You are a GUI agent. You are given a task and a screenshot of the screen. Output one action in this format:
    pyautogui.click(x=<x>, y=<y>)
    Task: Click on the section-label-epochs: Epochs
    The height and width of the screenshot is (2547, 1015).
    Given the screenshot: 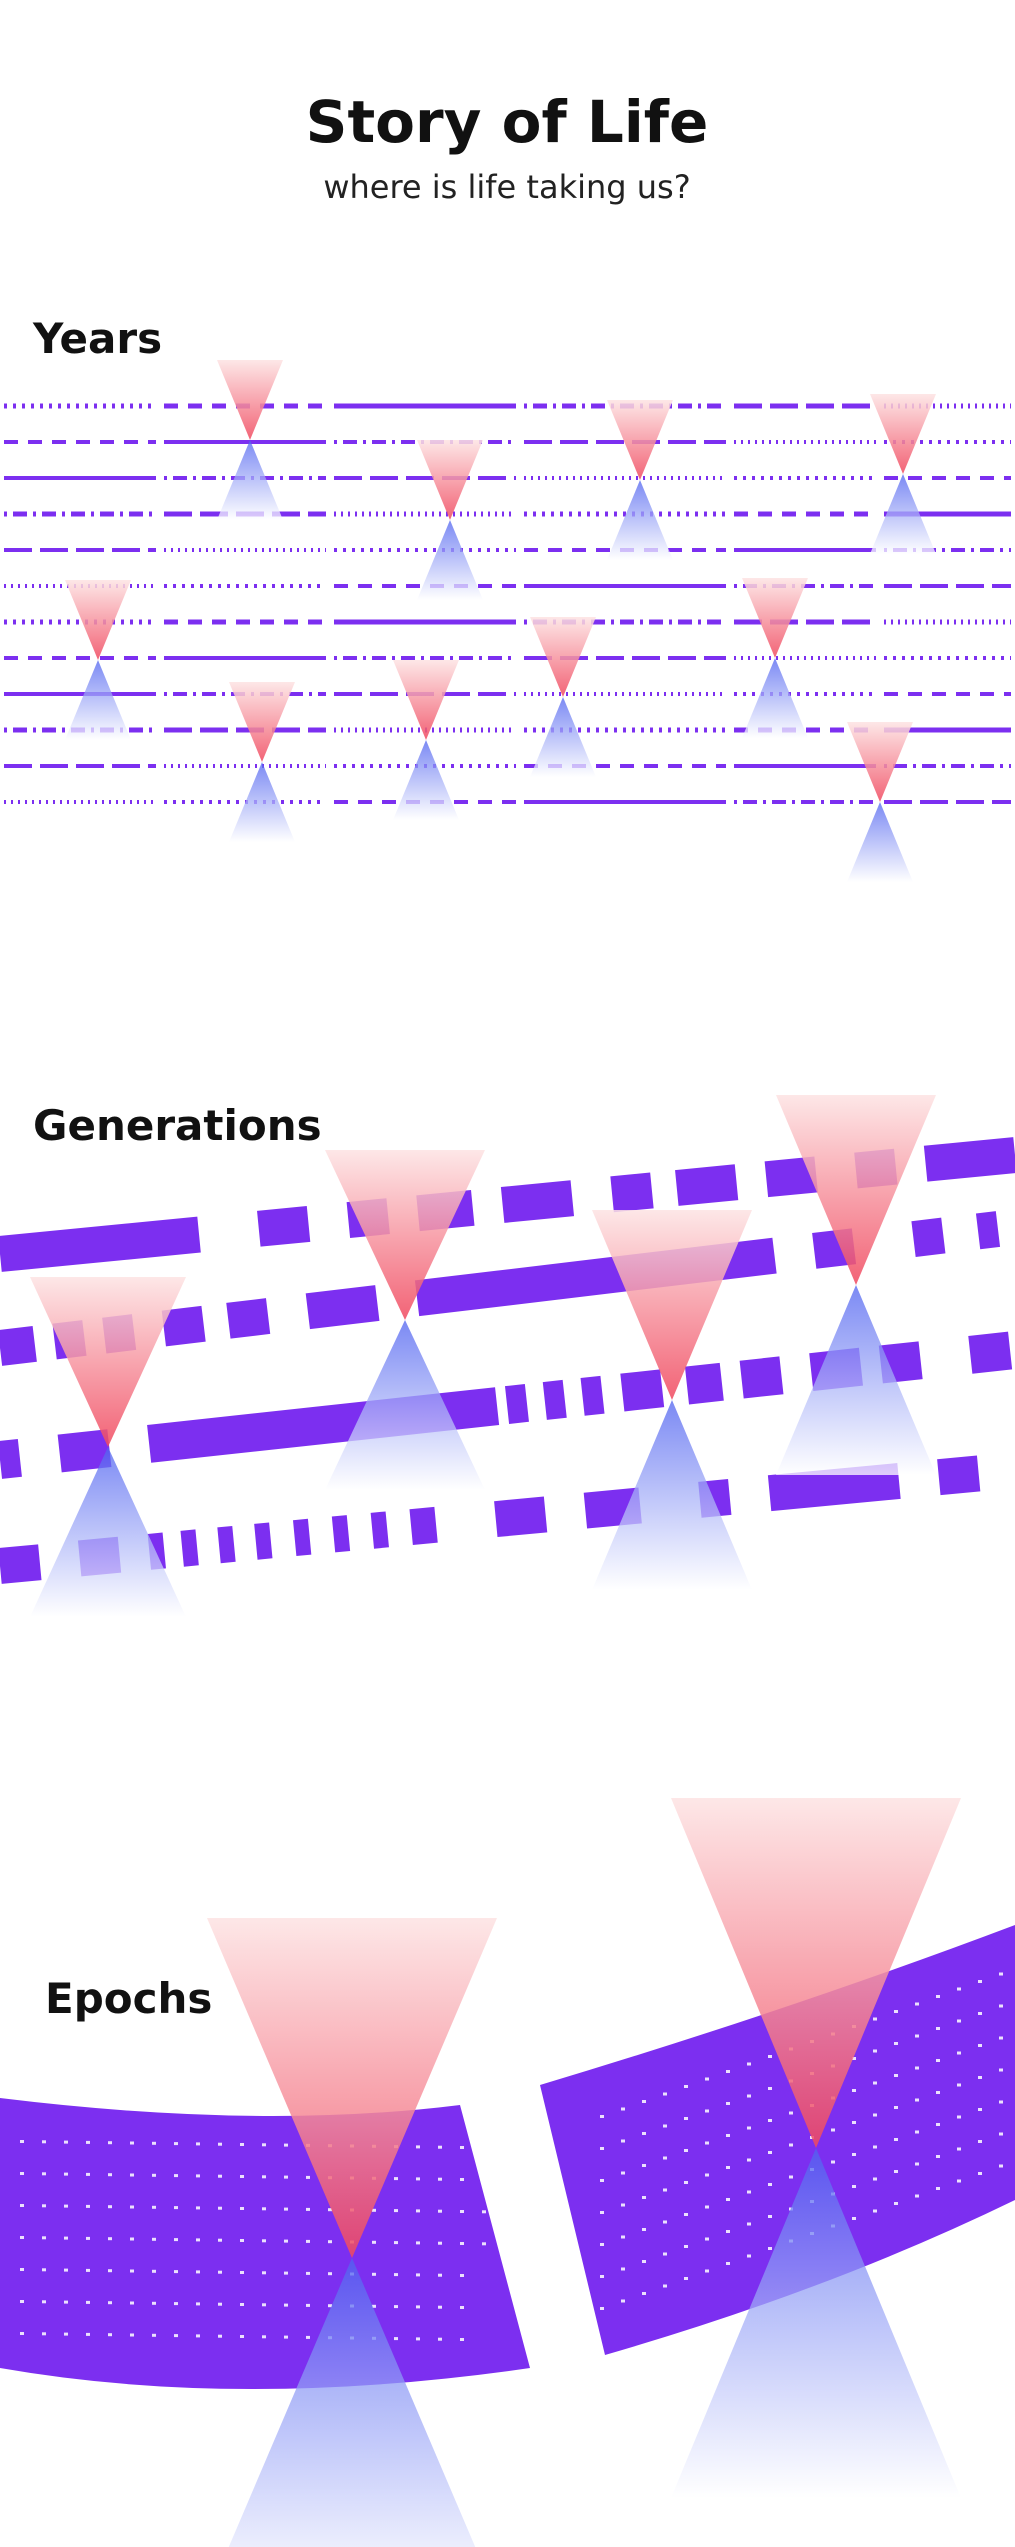 What is the action you would take?
    pyautogui.click(x=128, y=1998)
    